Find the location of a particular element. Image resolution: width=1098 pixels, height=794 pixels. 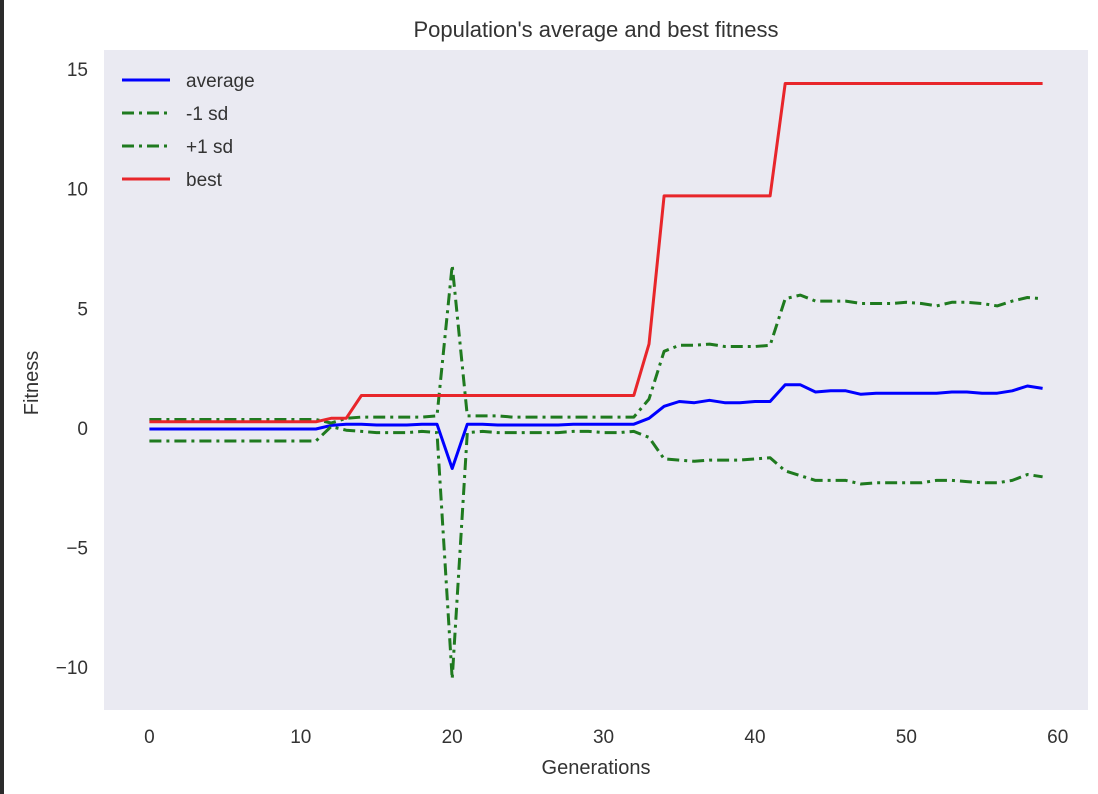

y-tick-label: 15 is located at coordinates (77, 70).